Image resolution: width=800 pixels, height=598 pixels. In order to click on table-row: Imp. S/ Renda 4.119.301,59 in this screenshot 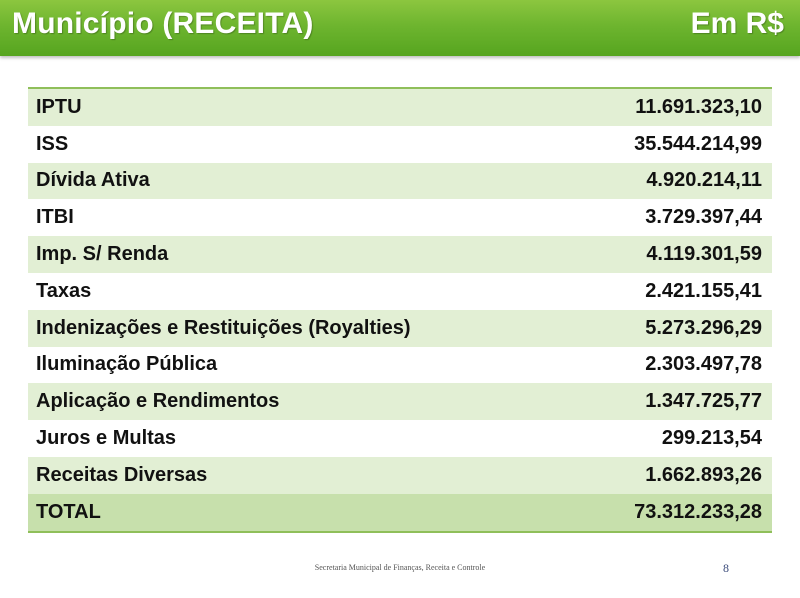, I will do `click(400, 254)`.